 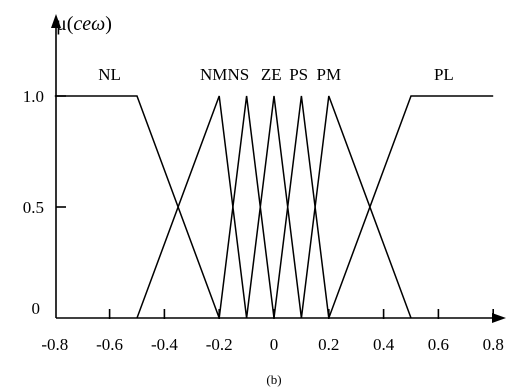 What do you see at coordinates (499, 318) in the screenshot?
I see `x-axis-arrow` at bounding box center [499, 318].